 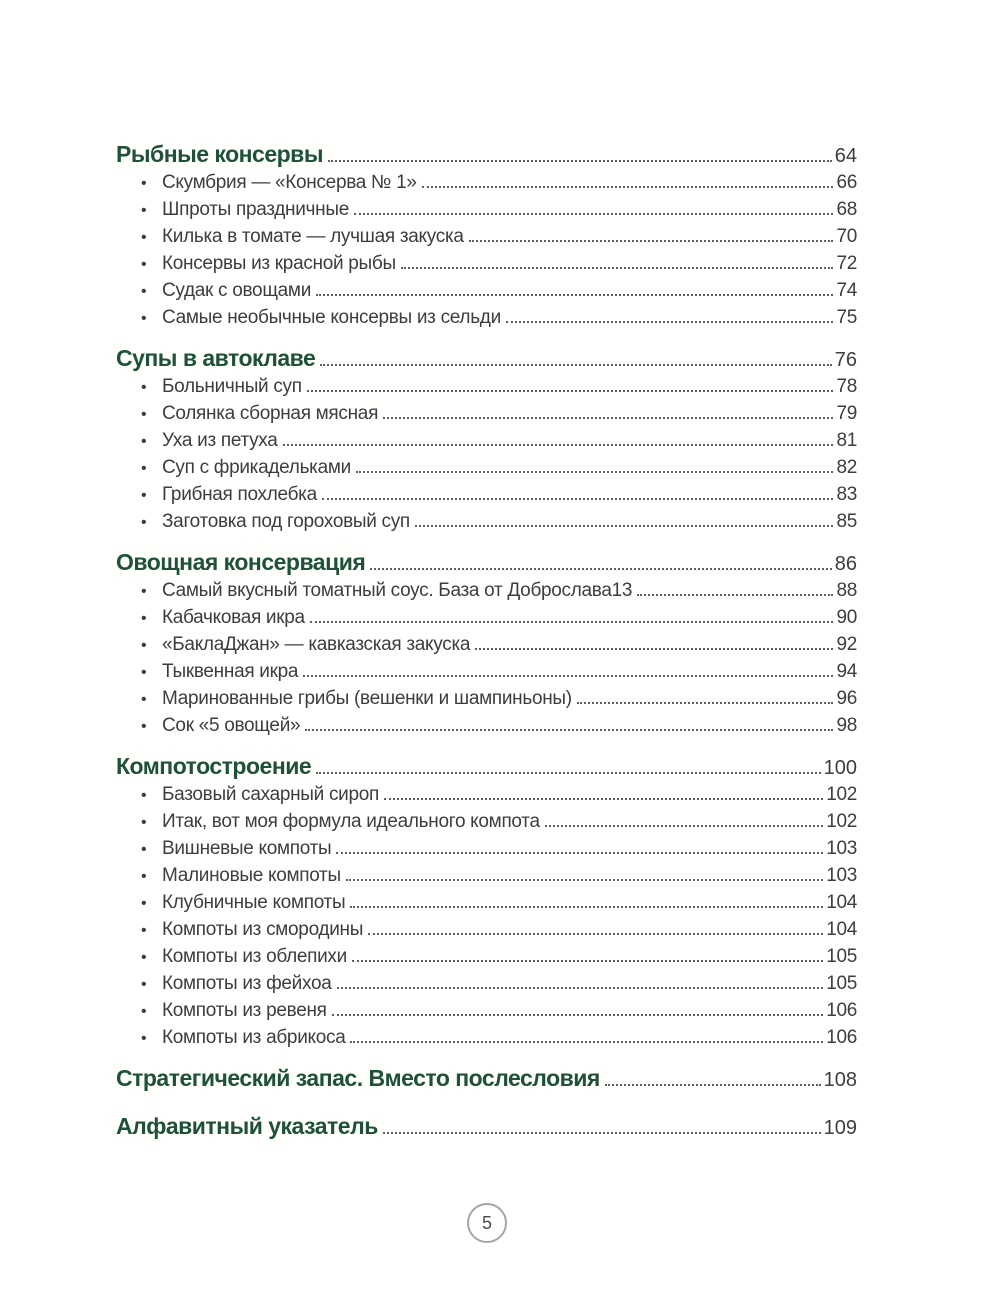 What do you see at coordinates (214, 766) in the screenshot?
I see `toc-section-header-label: Компотостроение` at bounding box center [214, 766].